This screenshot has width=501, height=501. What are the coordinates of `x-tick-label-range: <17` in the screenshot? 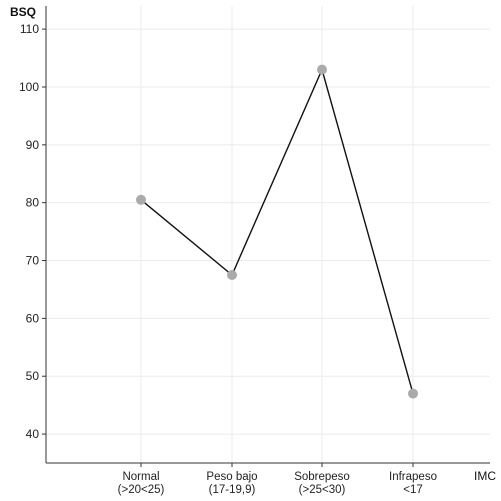 It's located at (413, 490).